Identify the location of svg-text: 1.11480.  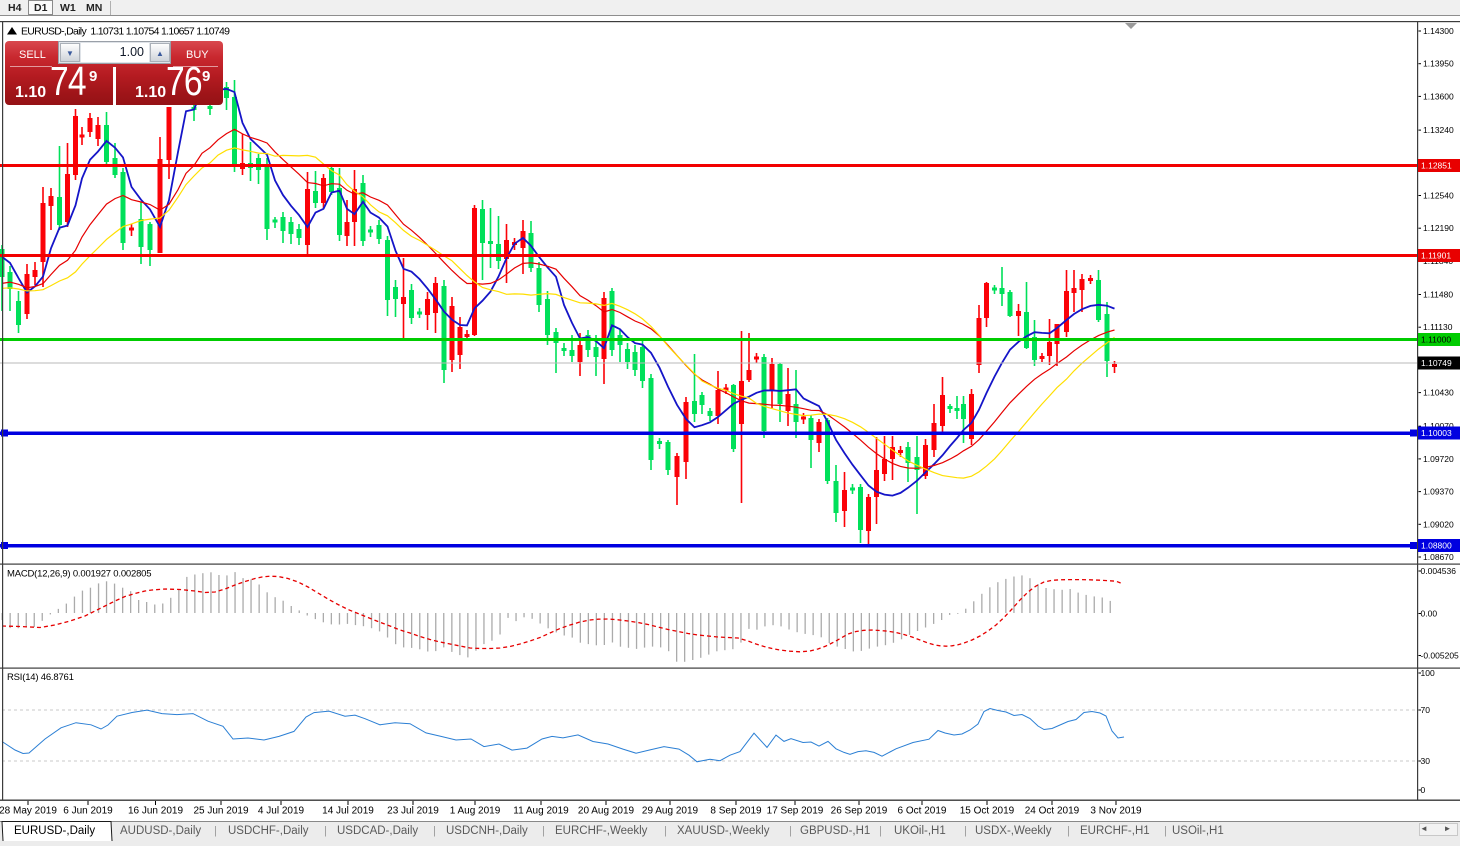
(1438, 295).